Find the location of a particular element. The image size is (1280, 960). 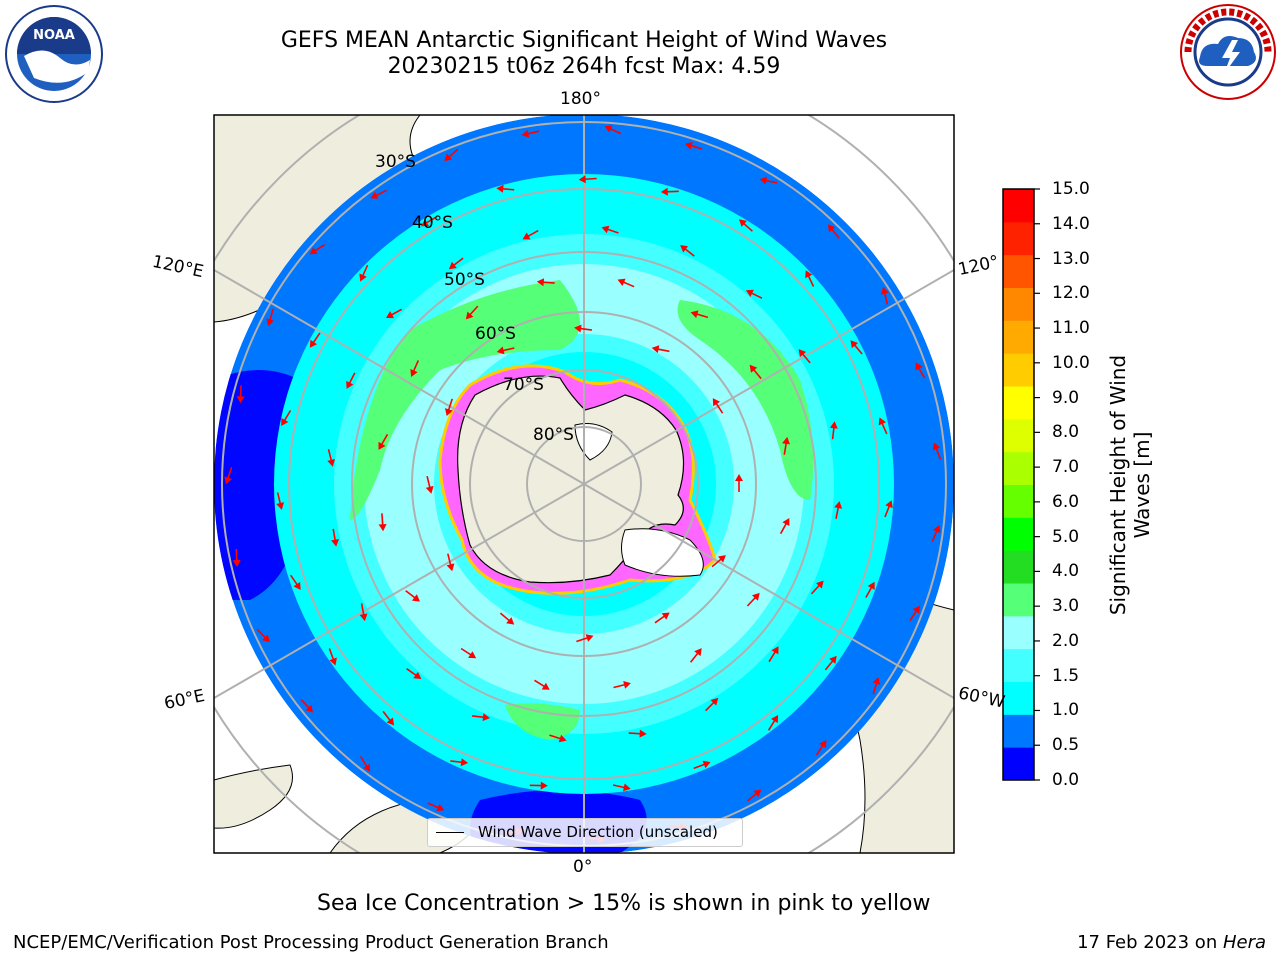

legend-line-icon is located at coordinates (450, 832).